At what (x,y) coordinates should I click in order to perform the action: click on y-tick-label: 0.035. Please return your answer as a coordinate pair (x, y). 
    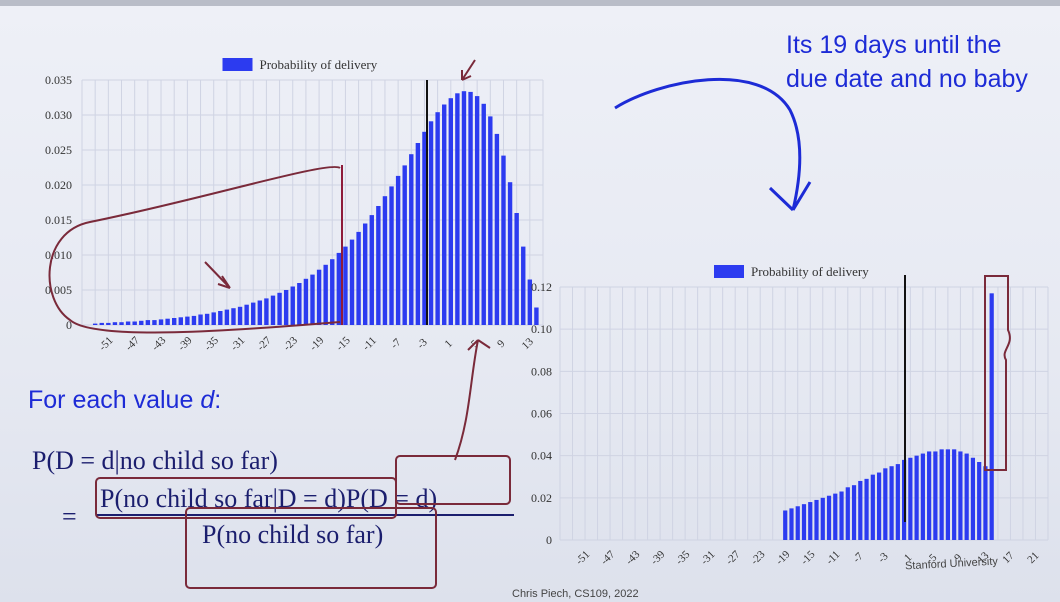
    Looking at the image, I should click on (58, 80).